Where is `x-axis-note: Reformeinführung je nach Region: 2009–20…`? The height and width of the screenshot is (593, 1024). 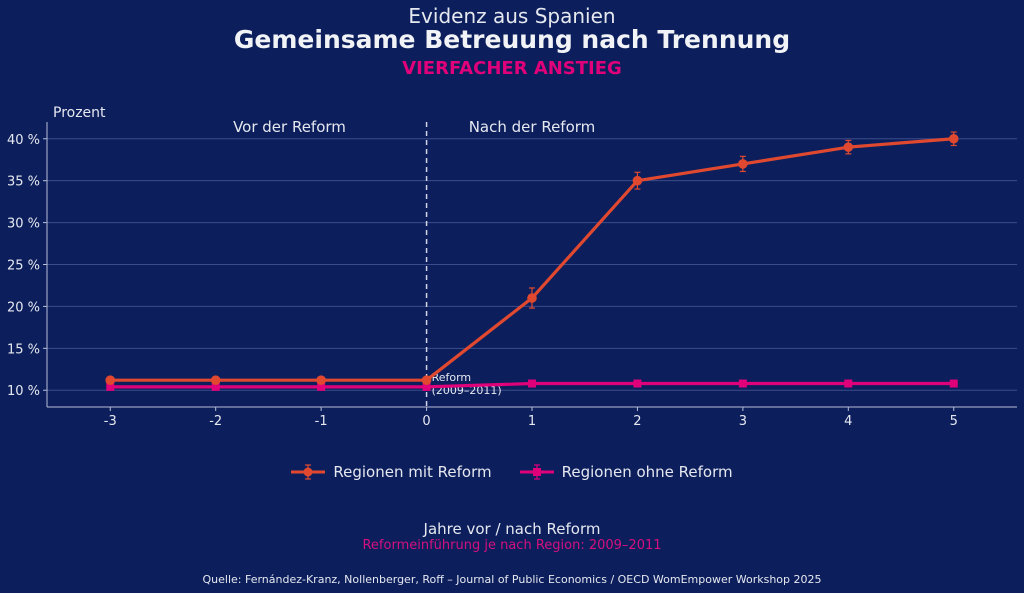 x-axis-note: Reformeinführung je nach Region: 2009–20… is located at coordinates (512, 545).